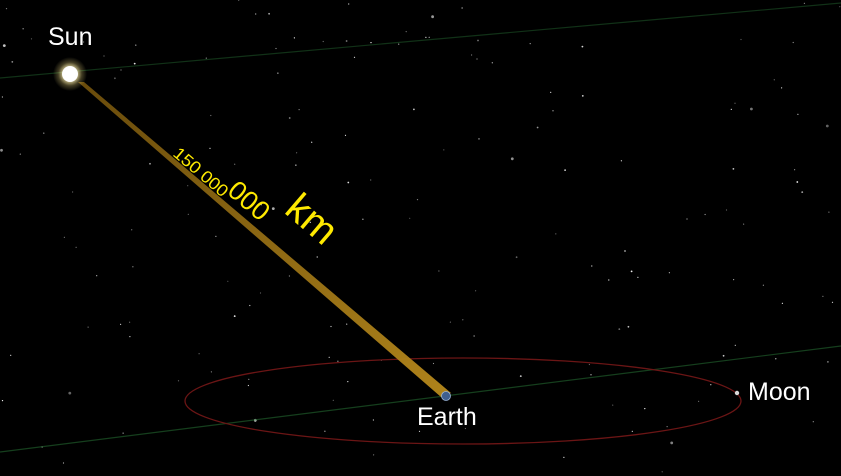 This screenshot has height=476, width=841. I want to click on sun, so click(70, 74).